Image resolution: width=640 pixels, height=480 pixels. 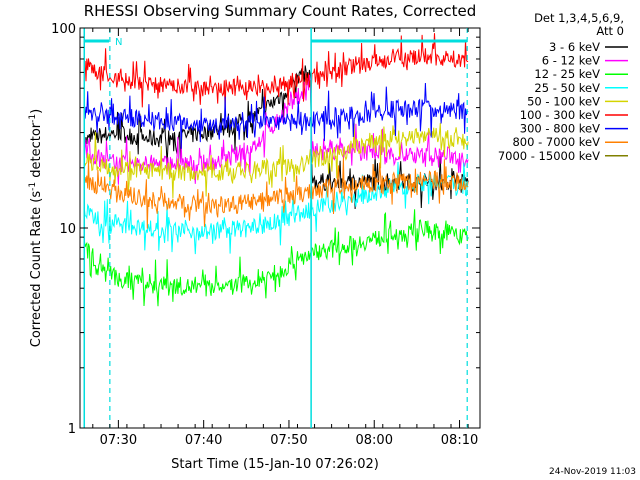 I want to click on legend-label-8: 7000 - 15000 keV, so click(x=549, y=156).